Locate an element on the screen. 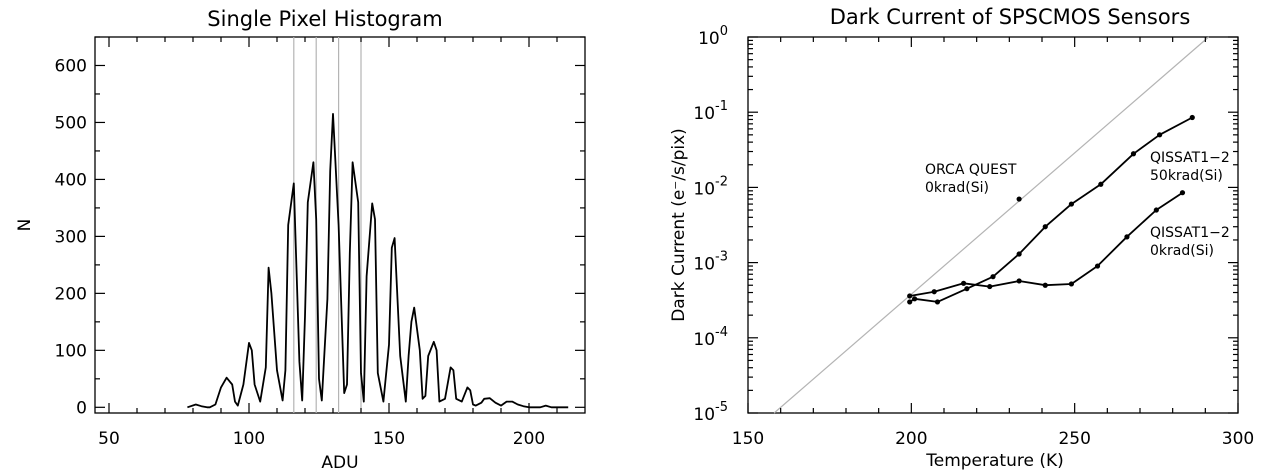 Image resolution: width=1280 pixels, height=471 pixels. dark-current-series-annotation: ORCA QUEST 0krad(Si) is located at coordinates (971, 179).